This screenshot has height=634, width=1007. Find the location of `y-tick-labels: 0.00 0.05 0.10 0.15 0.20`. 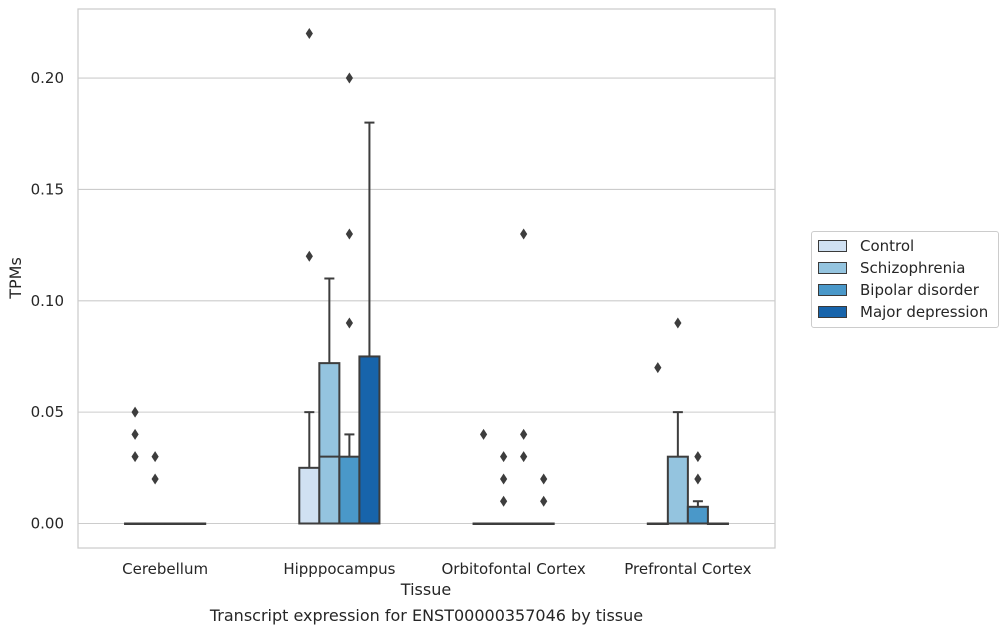

y-tick-labels: 0.00 0.05 0.10 0.15 0.20 is located at coordinates (47, 300).